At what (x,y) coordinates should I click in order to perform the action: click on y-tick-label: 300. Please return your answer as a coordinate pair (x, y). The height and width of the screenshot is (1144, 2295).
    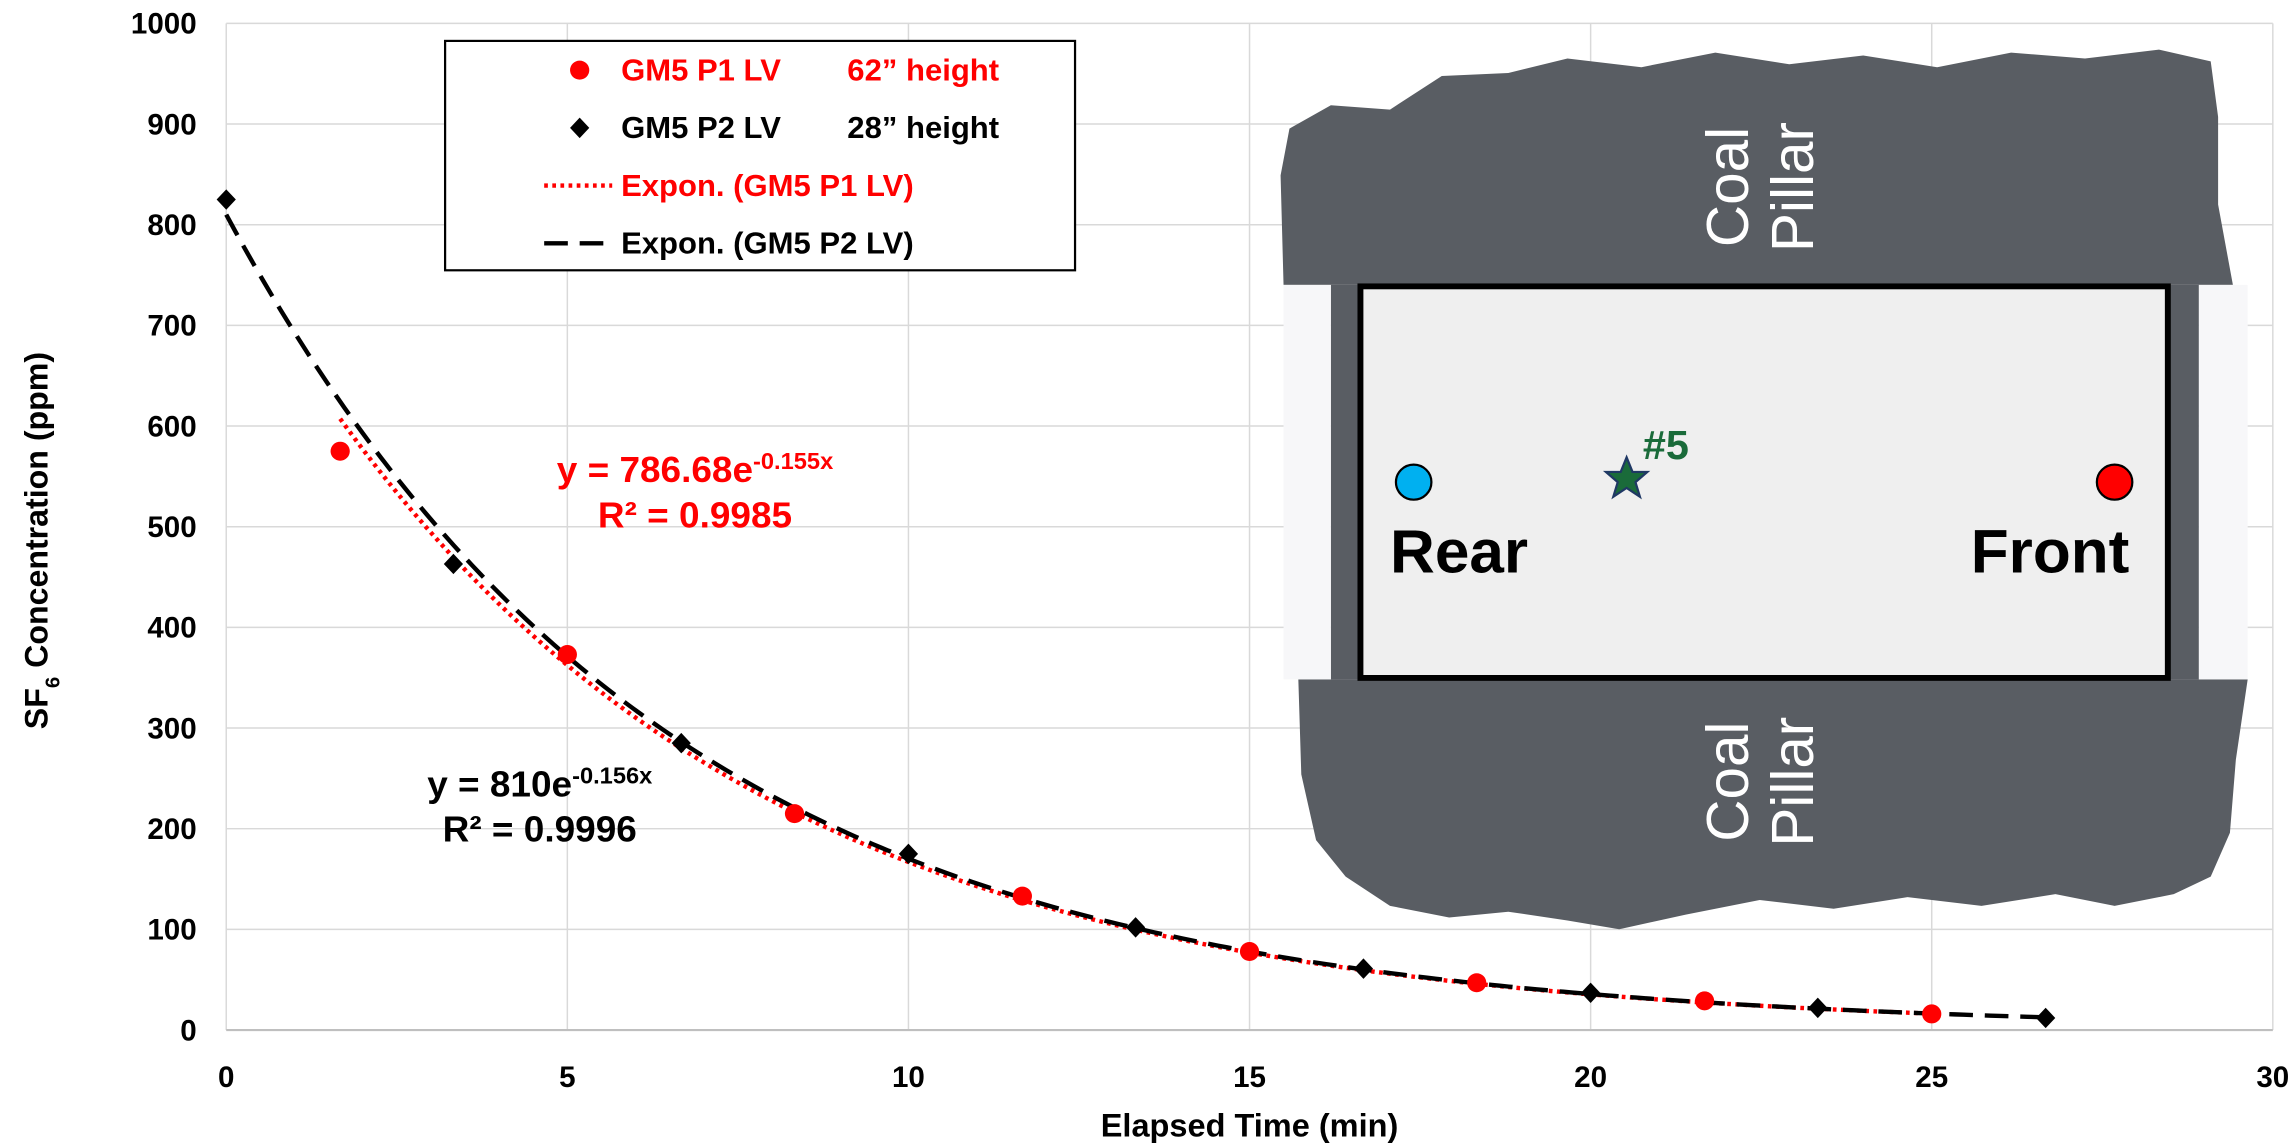
    Looking at the image, I should click on (171, 728).